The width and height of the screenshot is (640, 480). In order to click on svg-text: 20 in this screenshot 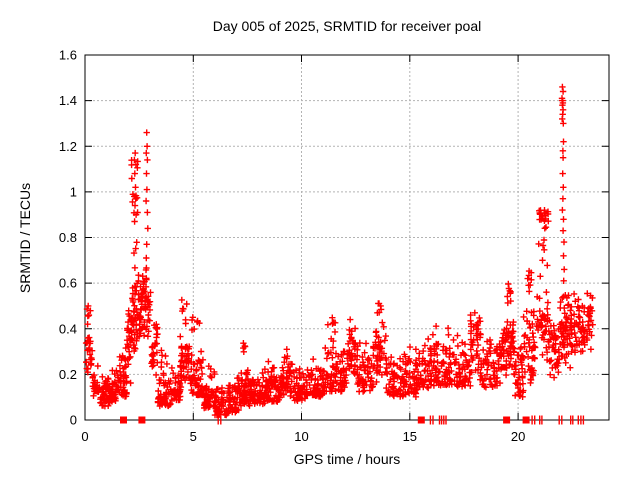, I will do `click(518, 436)`.